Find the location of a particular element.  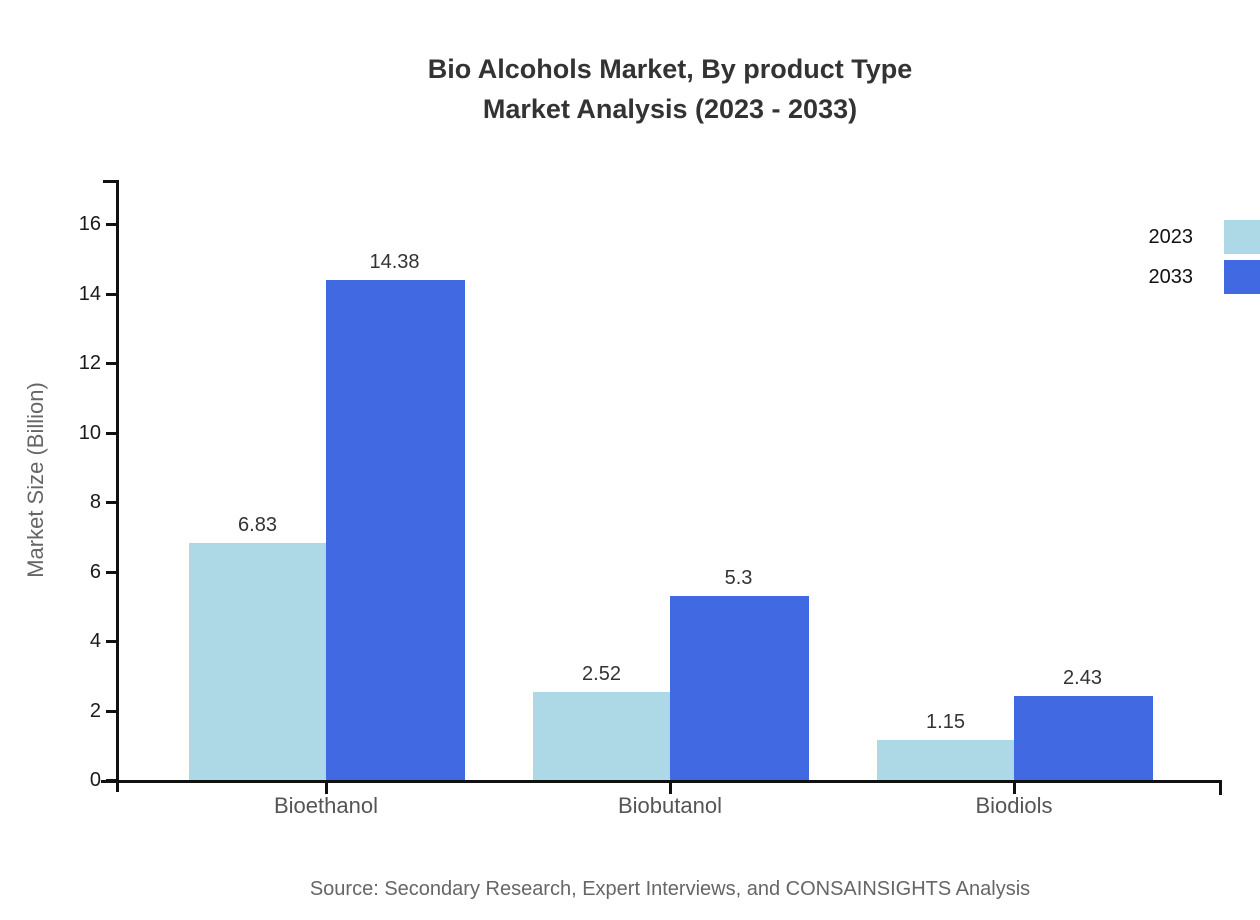

value-label-2033-biobutanol: 5.3 is located at coordinates (738, 577).